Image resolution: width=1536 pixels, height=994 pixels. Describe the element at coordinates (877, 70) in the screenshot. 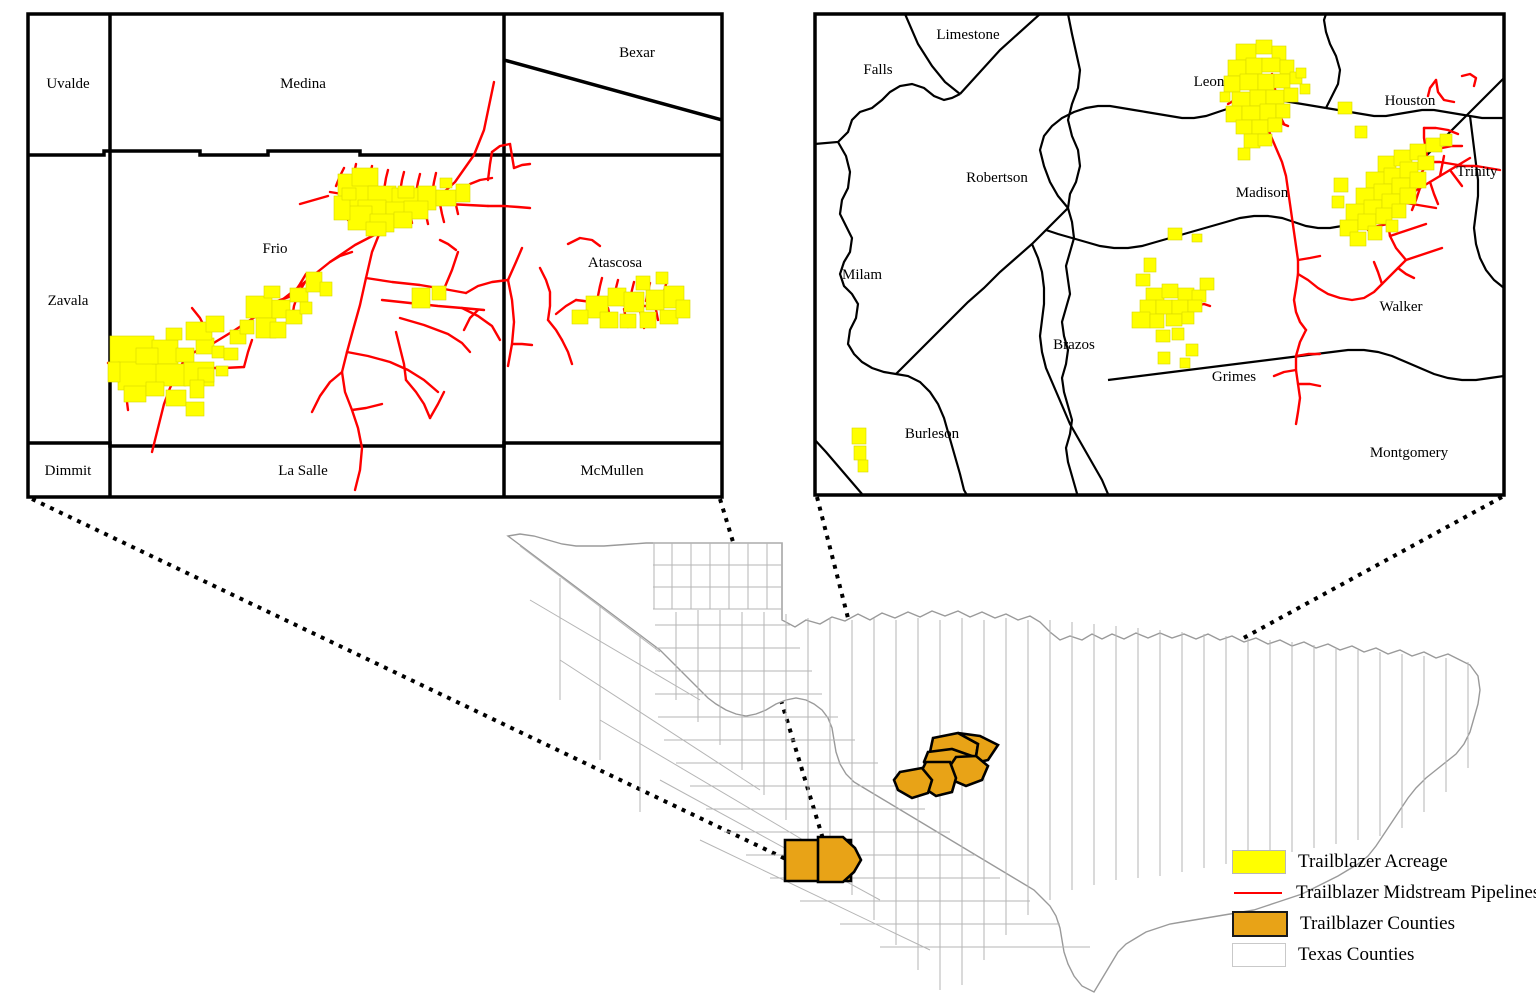

I see `county-label-falls: Falls` at that location.